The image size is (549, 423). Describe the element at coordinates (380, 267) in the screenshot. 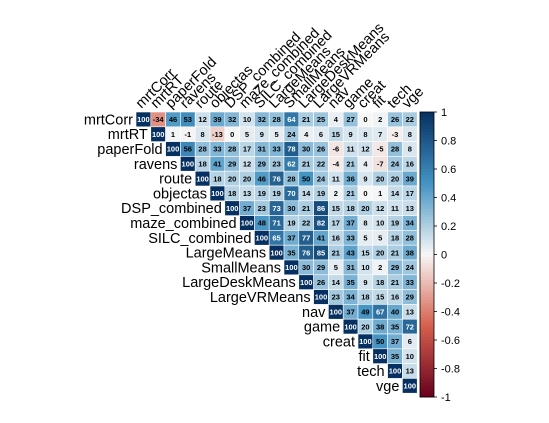

I see `cell-value-label: 2` at that location.